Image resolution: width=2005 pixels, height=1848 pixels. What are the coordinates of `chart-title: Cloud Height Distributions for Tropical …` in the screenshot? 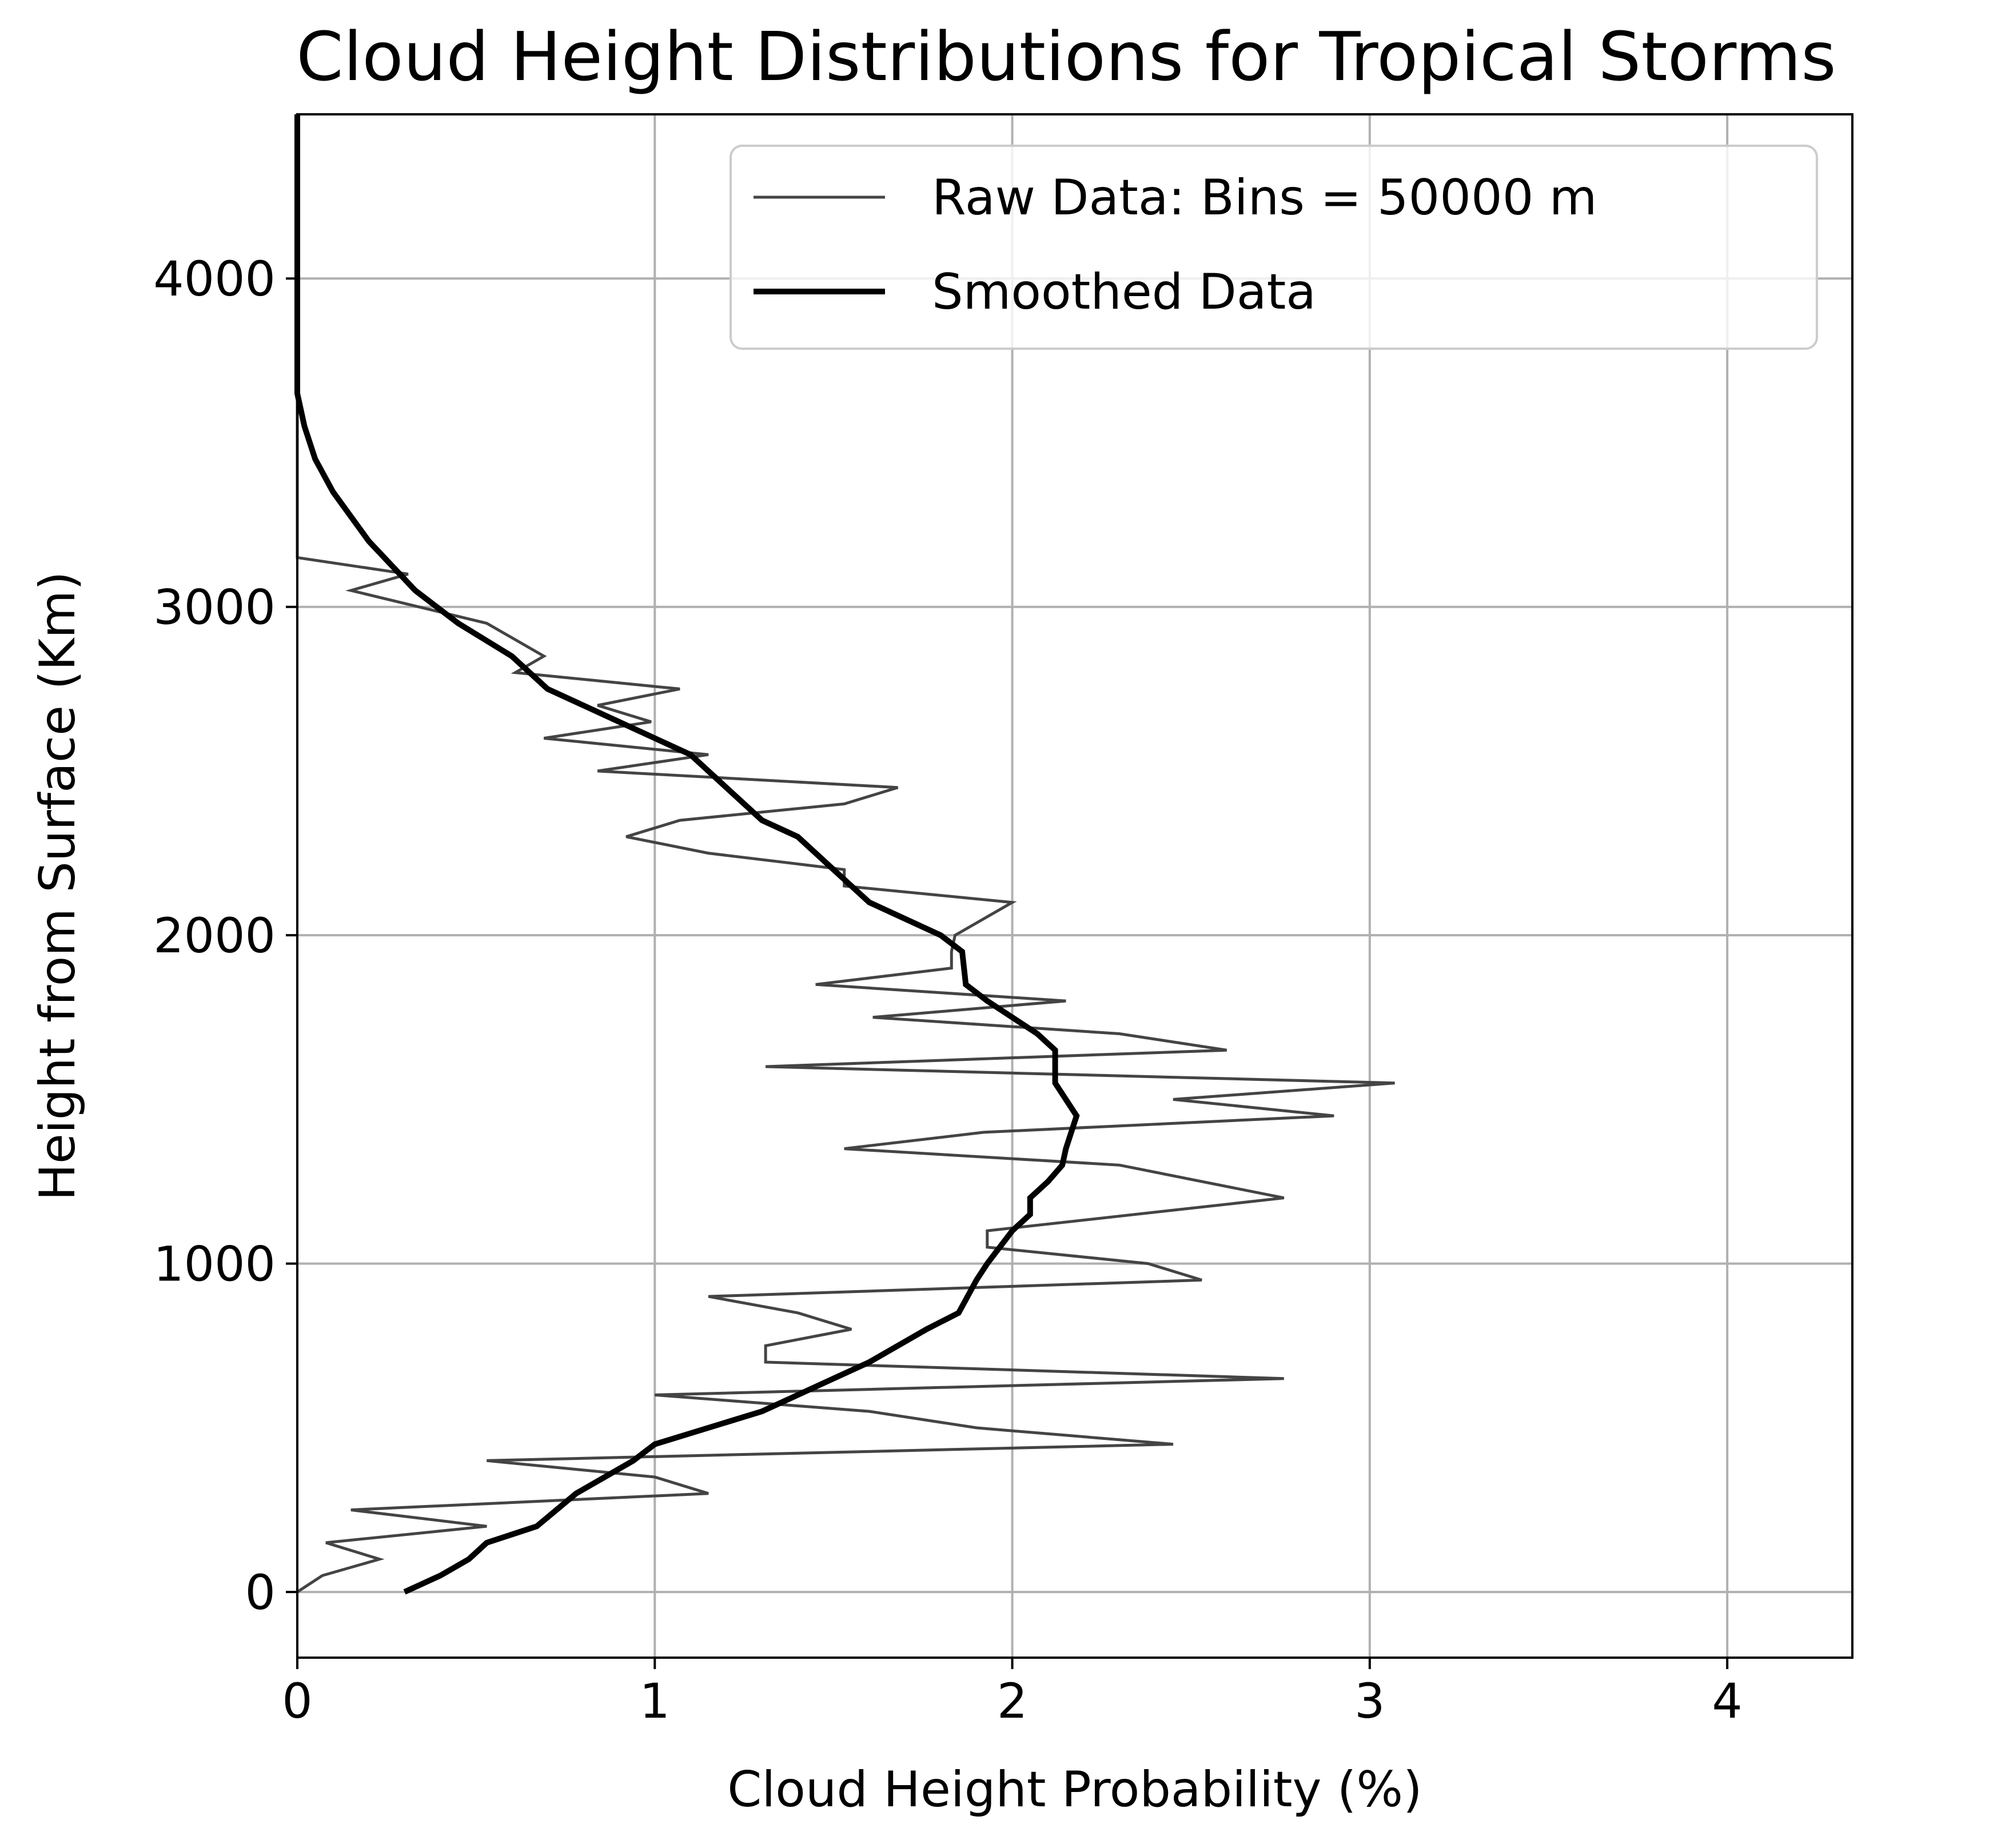 It's located at (1066, 56).